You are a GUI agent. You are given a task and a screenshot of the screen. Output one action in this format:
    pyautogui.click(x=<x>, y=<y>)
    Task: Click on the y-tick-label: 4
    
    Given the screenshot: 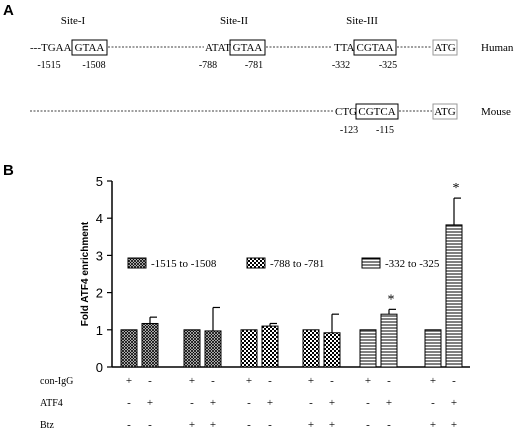 What is the action you would take?
    pyautogui.click(x=99, y=218)
    